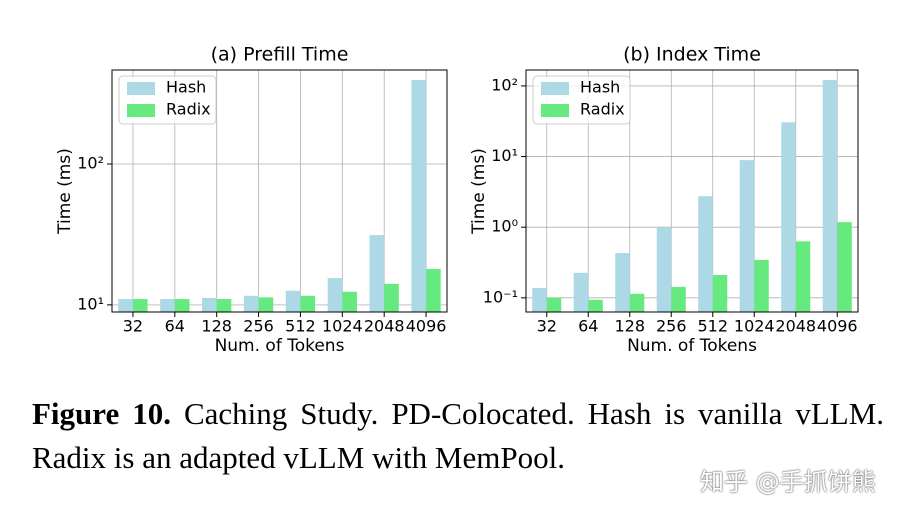 This screenshot has height=516, width=914. Describe the element at coordinates (692, 55) in the screenshot. I see `chart-title: (b) Index Time` at that location.